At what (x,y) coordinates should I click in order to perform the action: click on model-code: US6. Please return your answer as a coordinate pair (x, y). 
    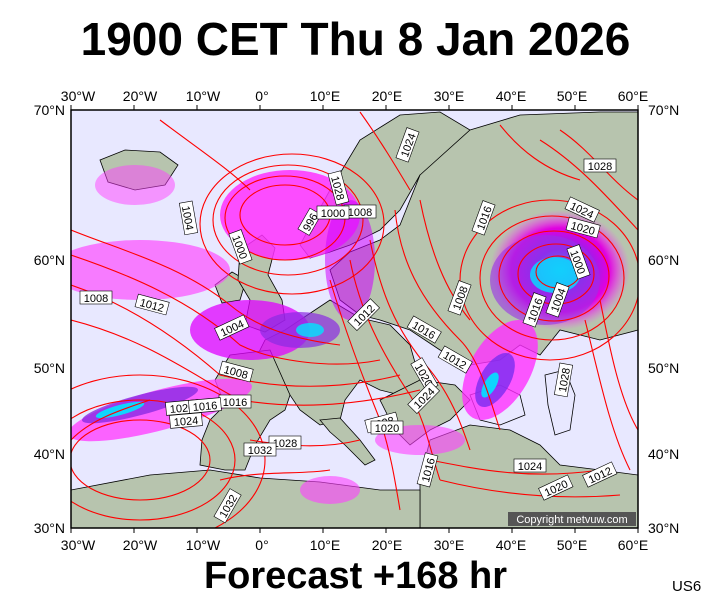
    Looking at the image, I should click on (687, 586).